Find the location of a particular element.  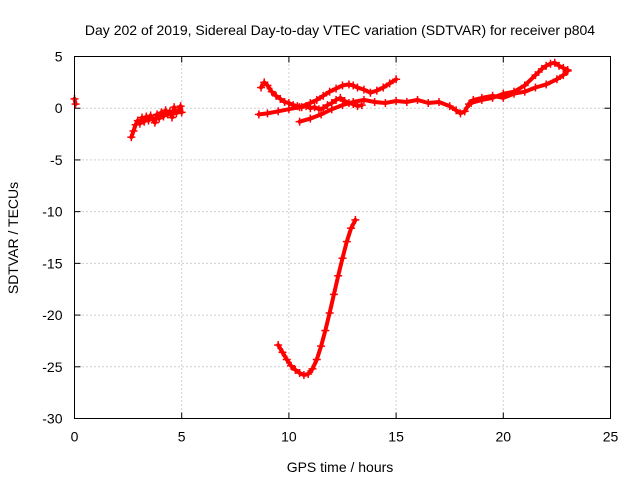

y-tick-label: -15 is located at coordinates (52, 263).